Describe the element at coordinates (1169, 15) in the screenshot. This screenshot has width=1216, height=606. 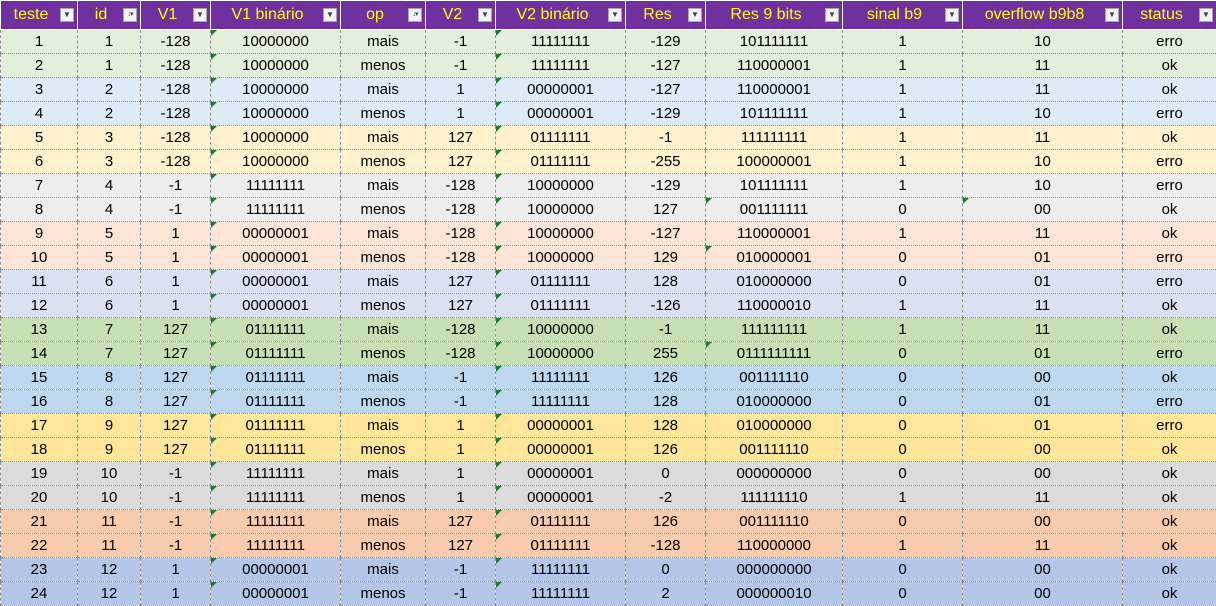
I see `column-header-status: status▼` at that location.